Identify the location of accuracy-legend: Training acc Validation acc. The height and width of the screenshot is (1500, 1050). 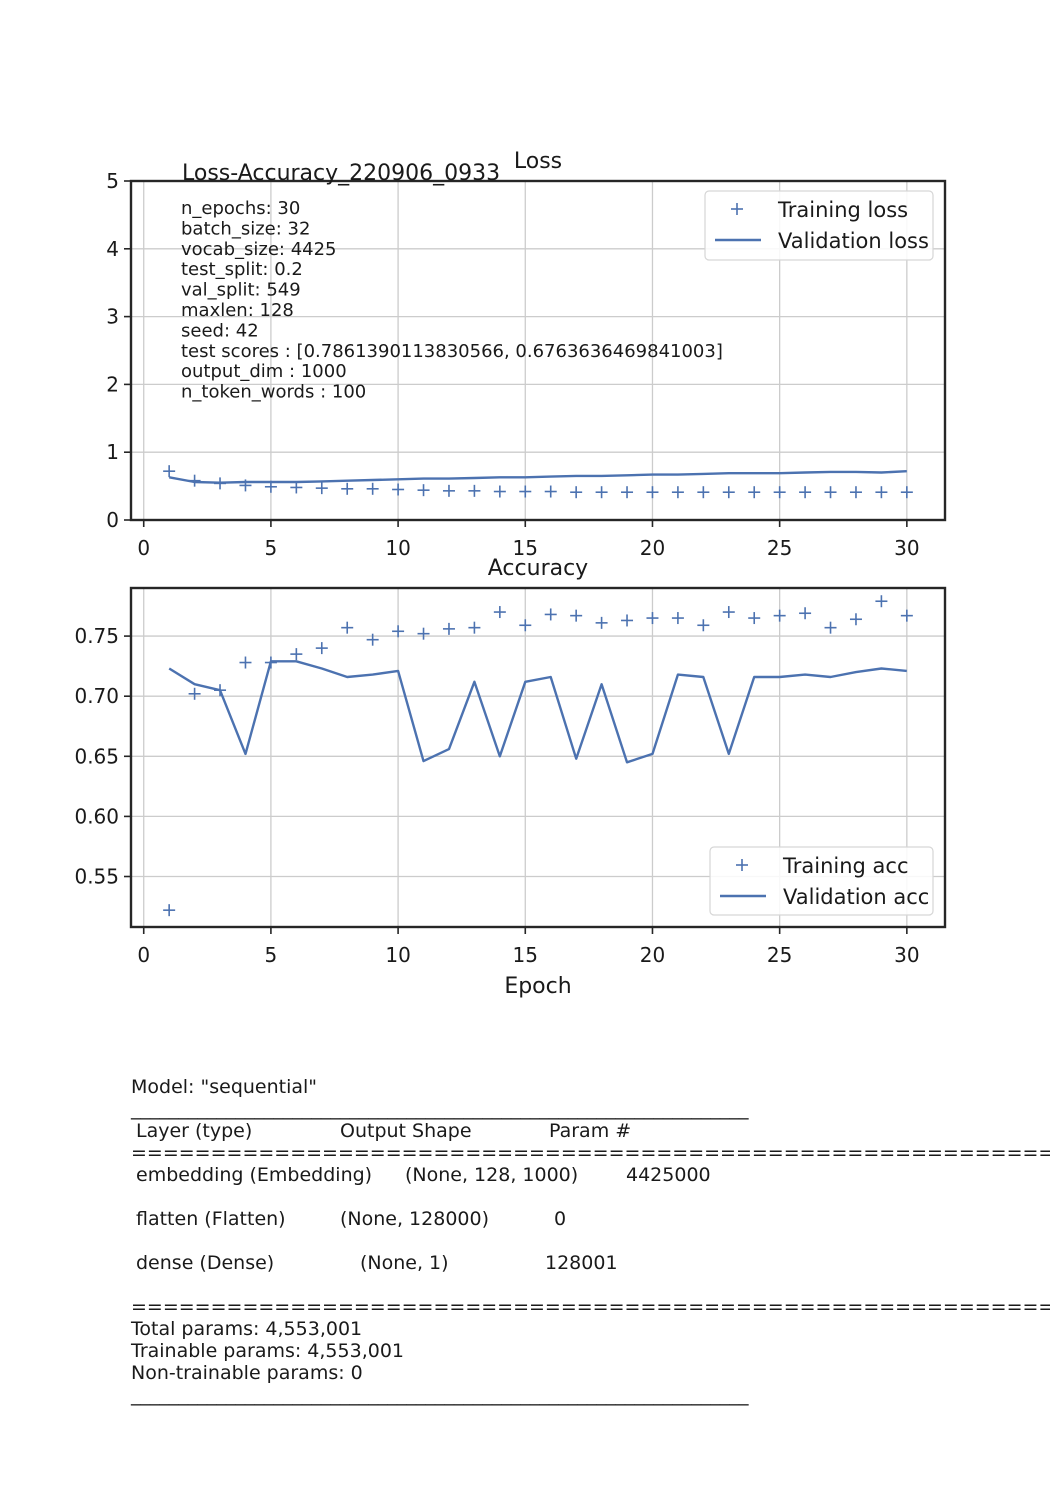
(821, 881).